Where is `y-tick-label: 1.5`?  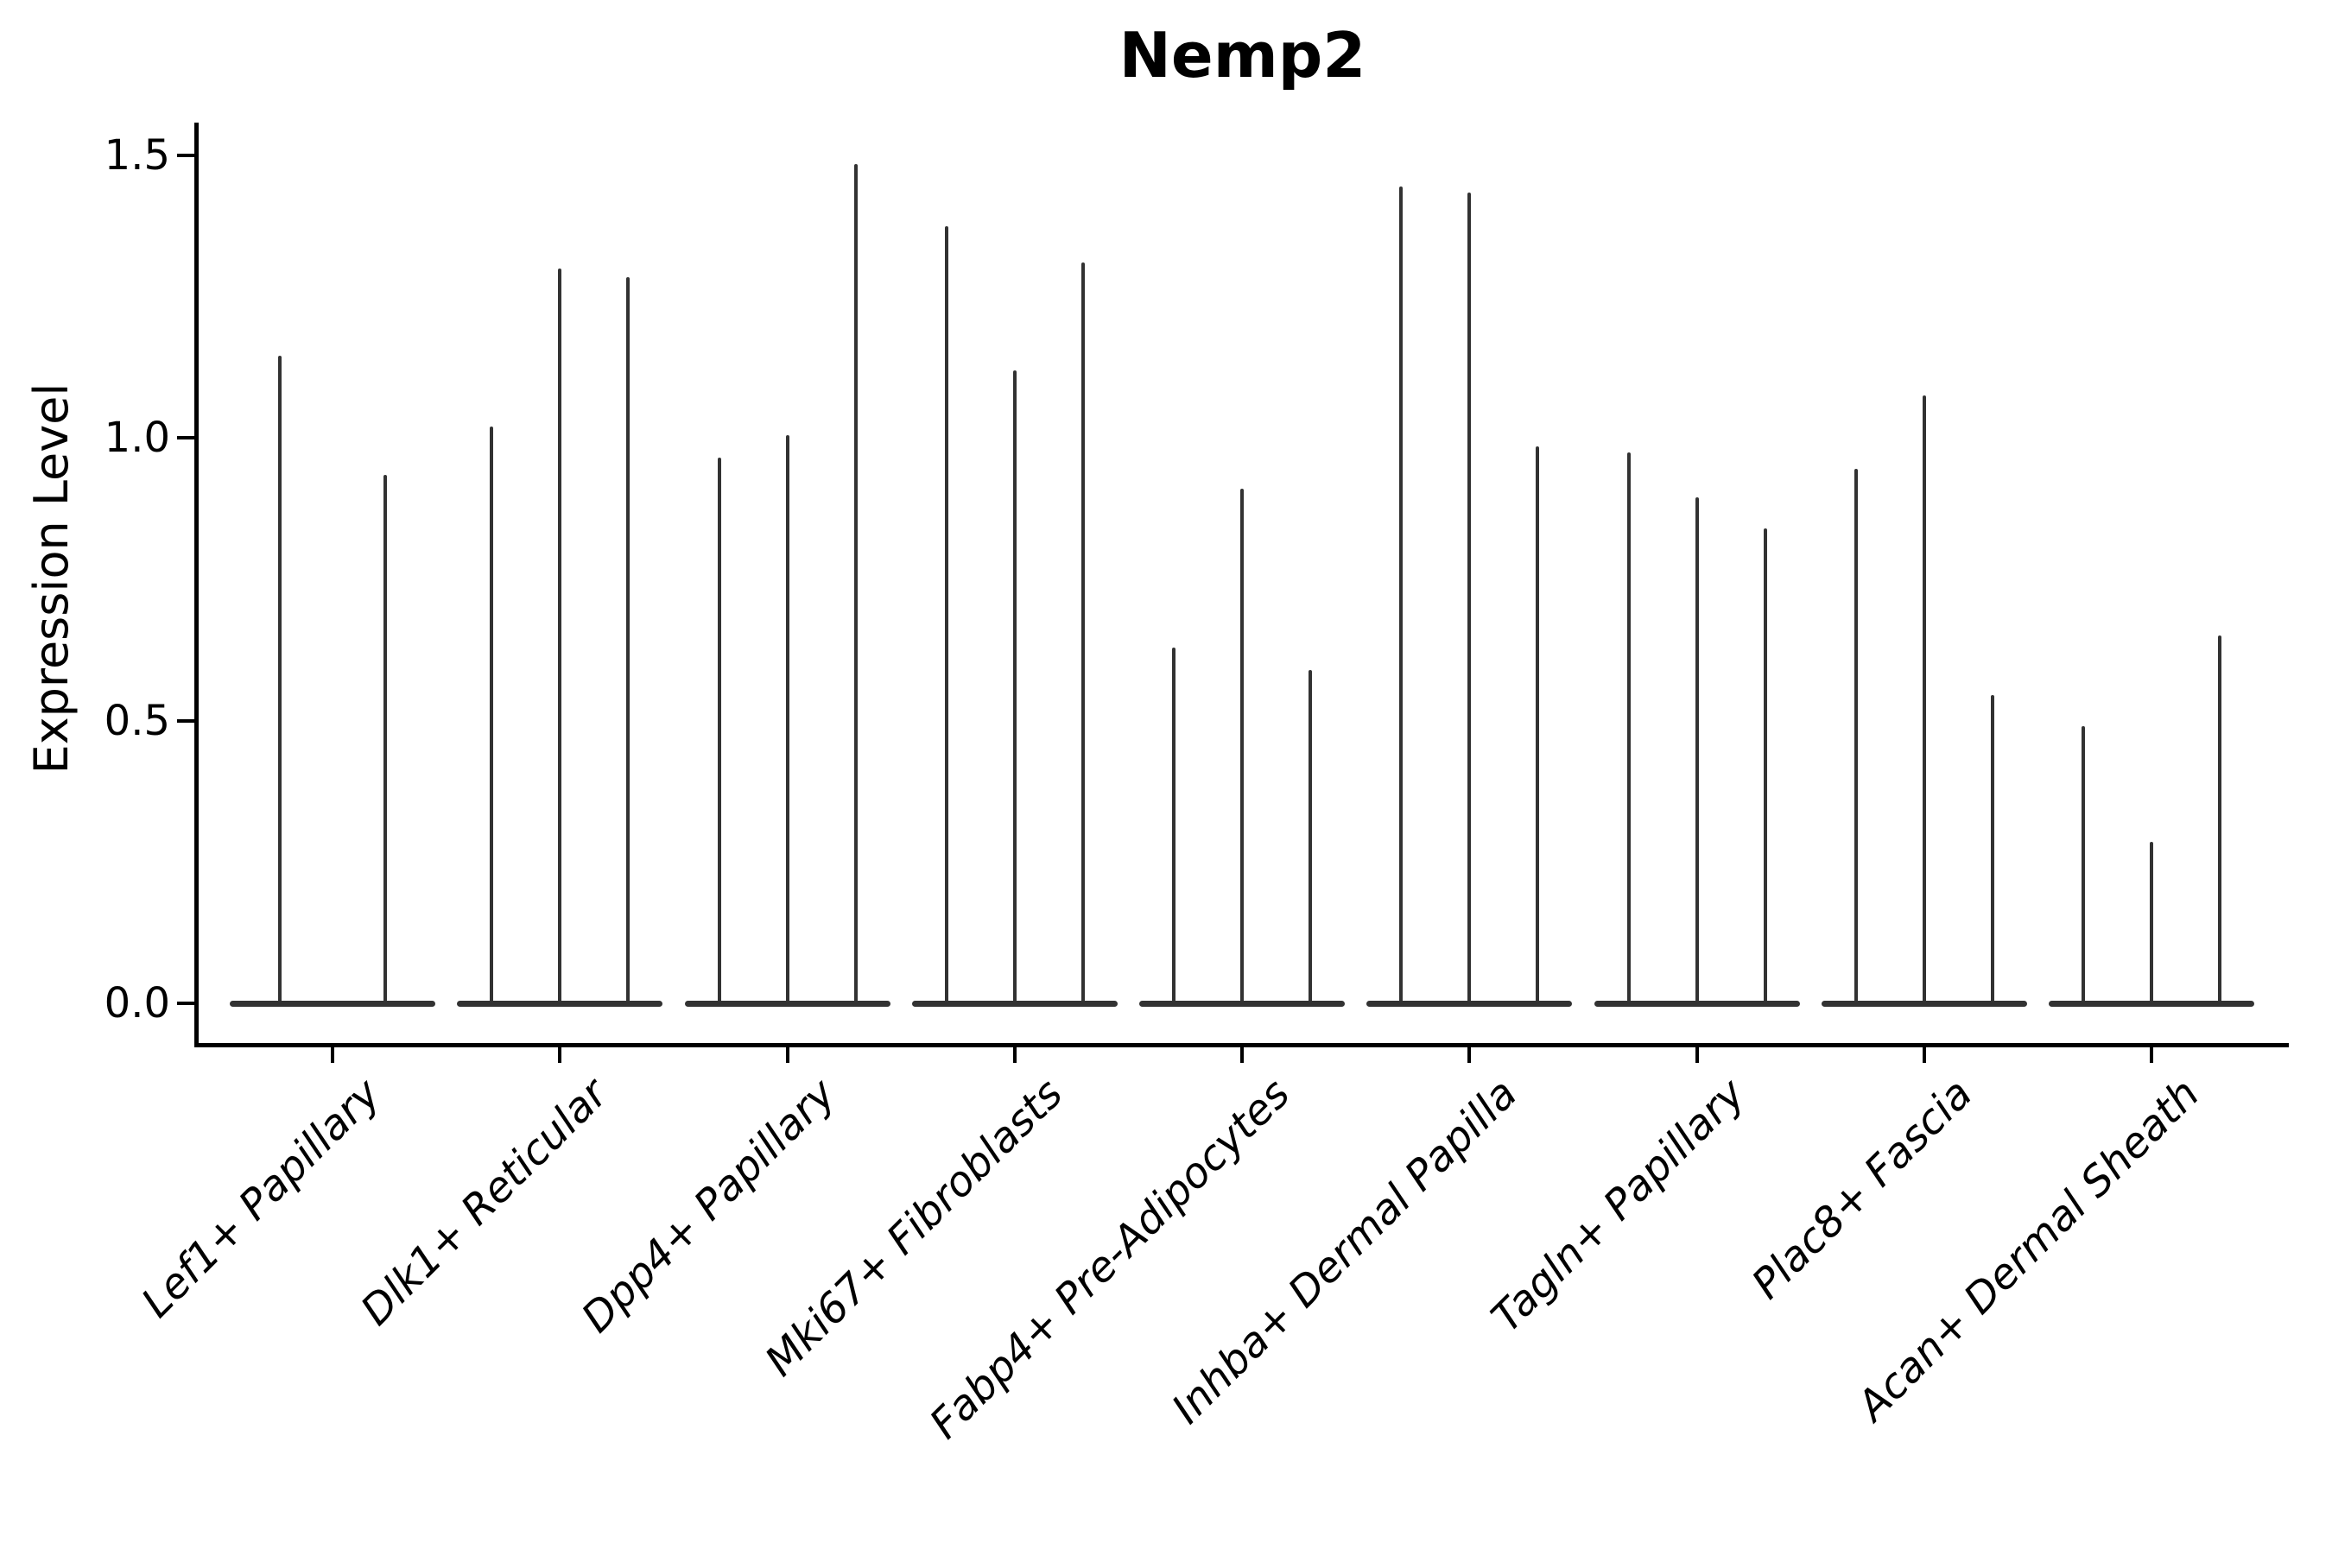 y-tick-label: 1.5 is located at coordinates (137, 155).